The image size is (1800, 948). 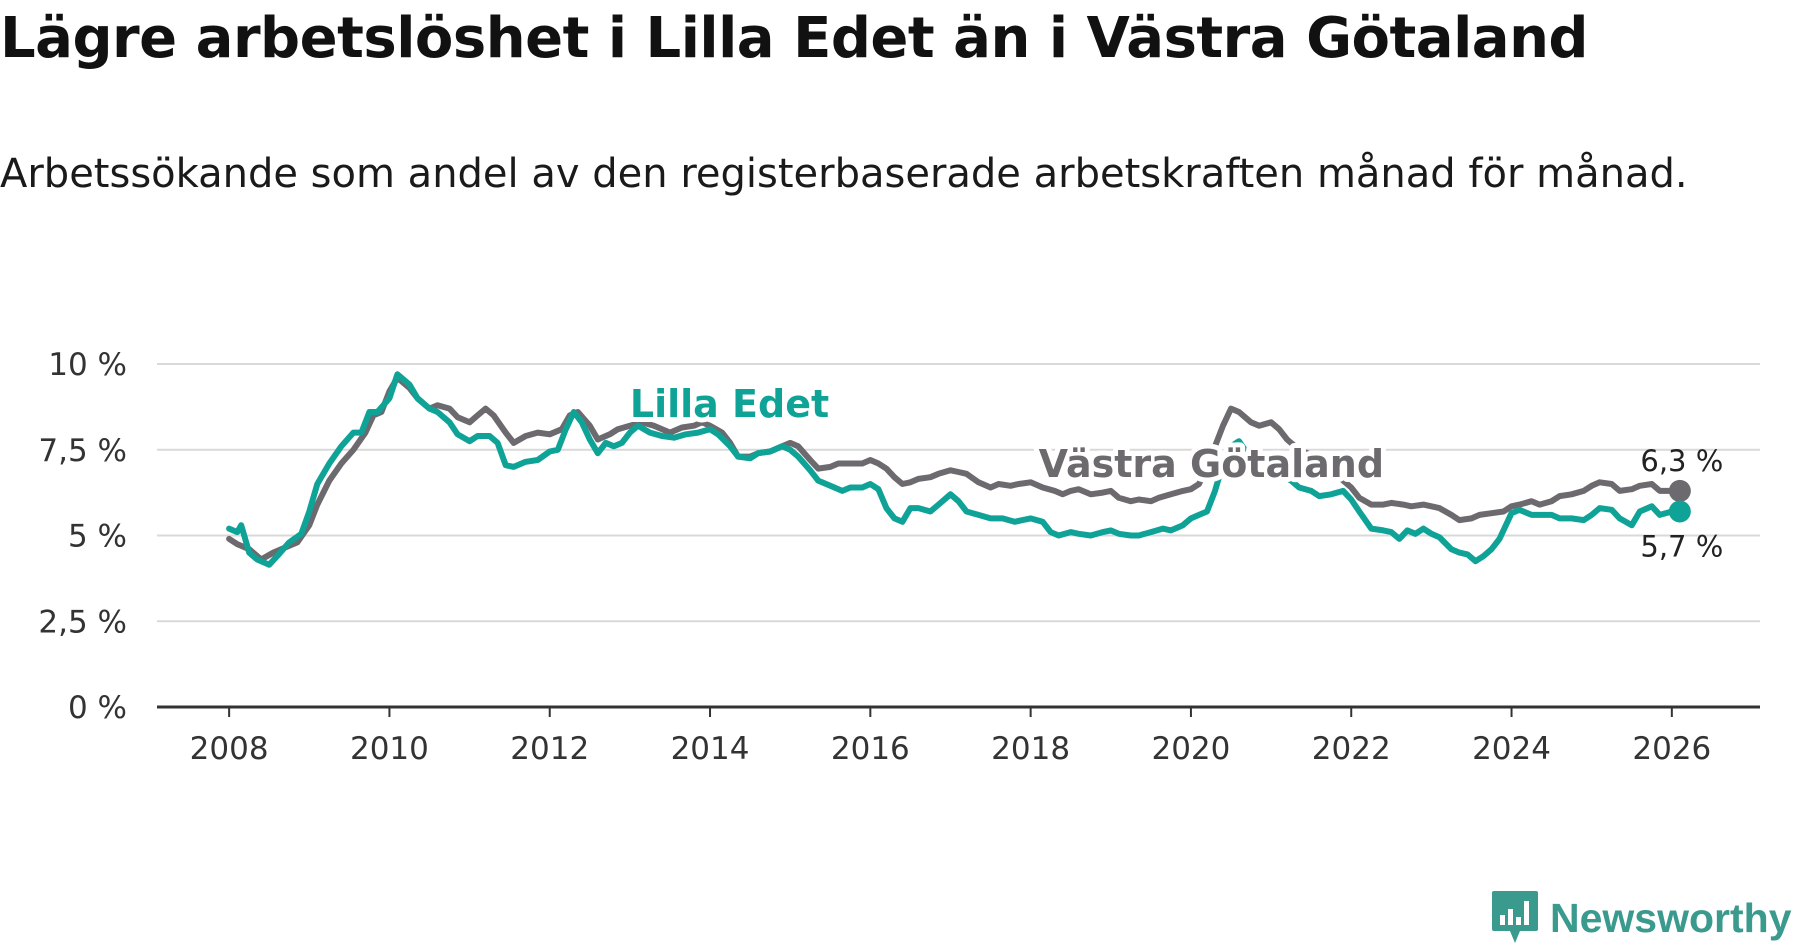 I want to click on newsworthy-logo: Newsworthy, so click(x=1641, y=918).